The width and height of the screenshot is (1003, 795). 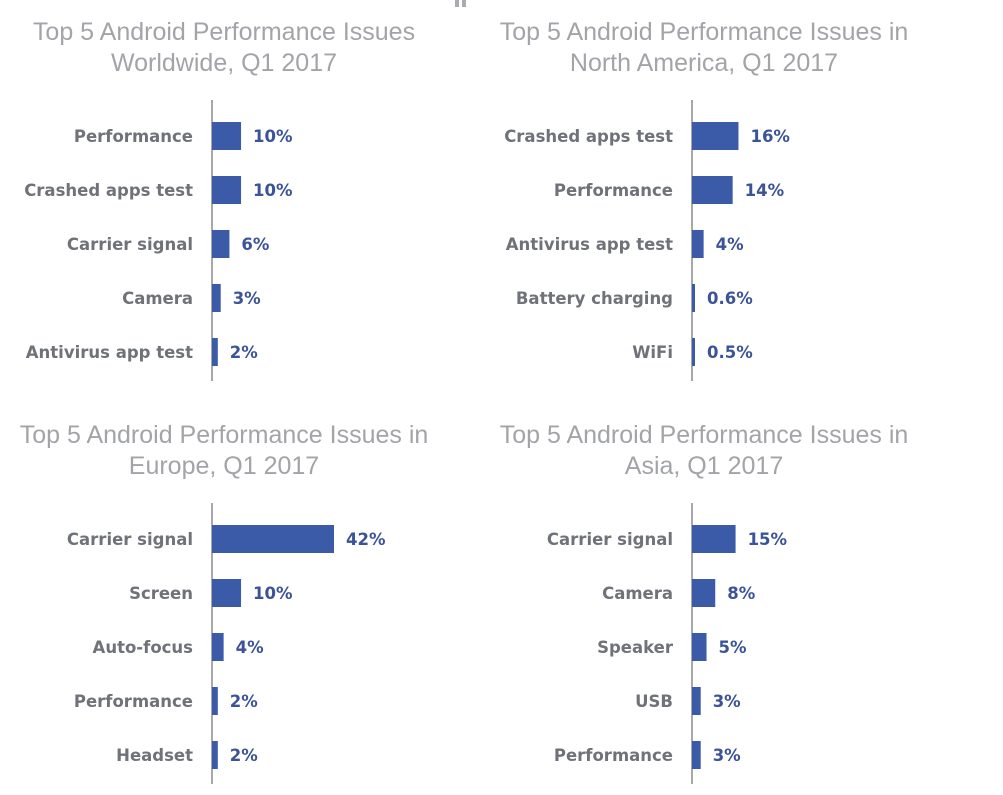 I want to click on value-label: 6%, so click(x=255, y=244).